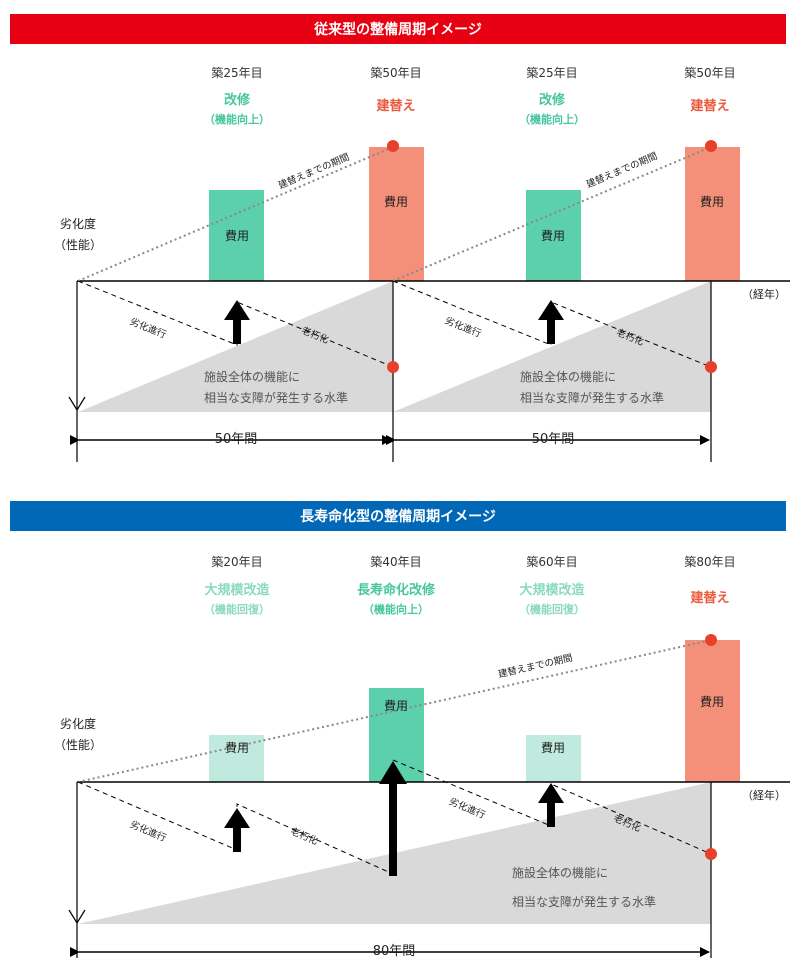  I want to click on conventional-title: 従来型の整備周期イメージ, so click(398, 30).